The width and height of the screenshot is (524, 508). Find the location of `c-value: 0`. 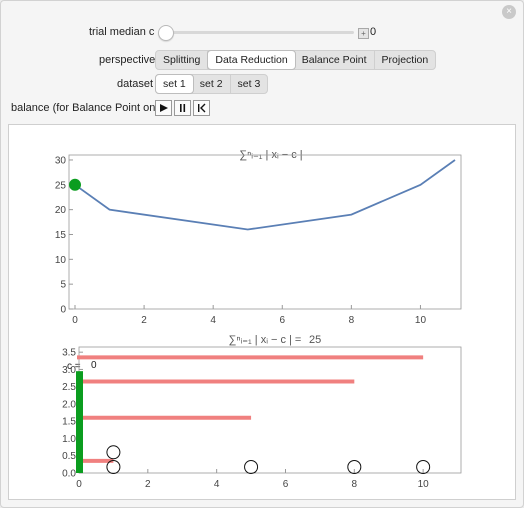

c-value: 0 is located at coordinates (94, 365).